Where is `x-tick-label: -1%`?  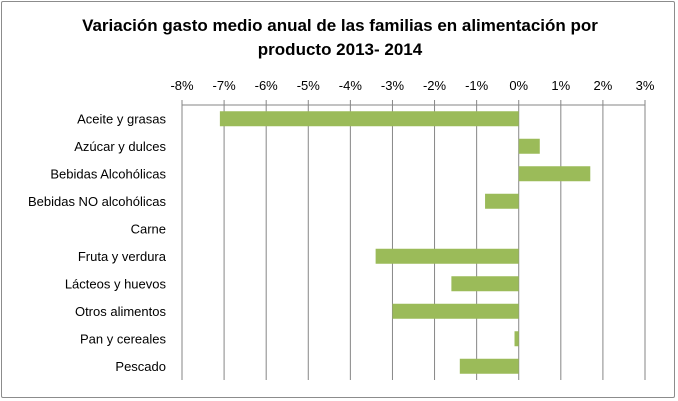 x-tick-label: -1% is located at coordinates (477, 85).